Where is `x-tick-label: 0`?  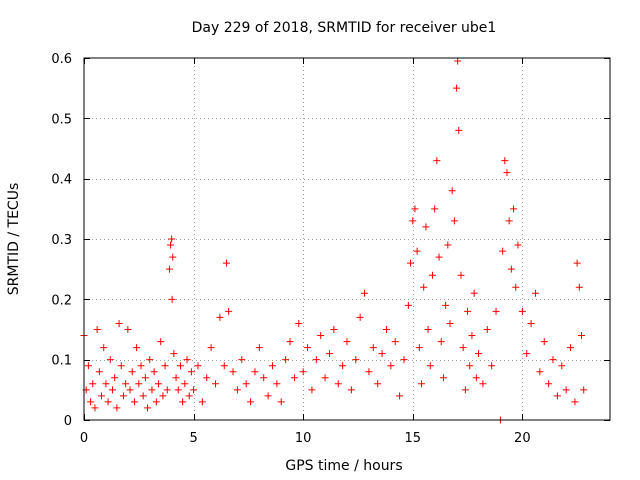 x-tick-label: 0 is located at coordinates (84, 438).